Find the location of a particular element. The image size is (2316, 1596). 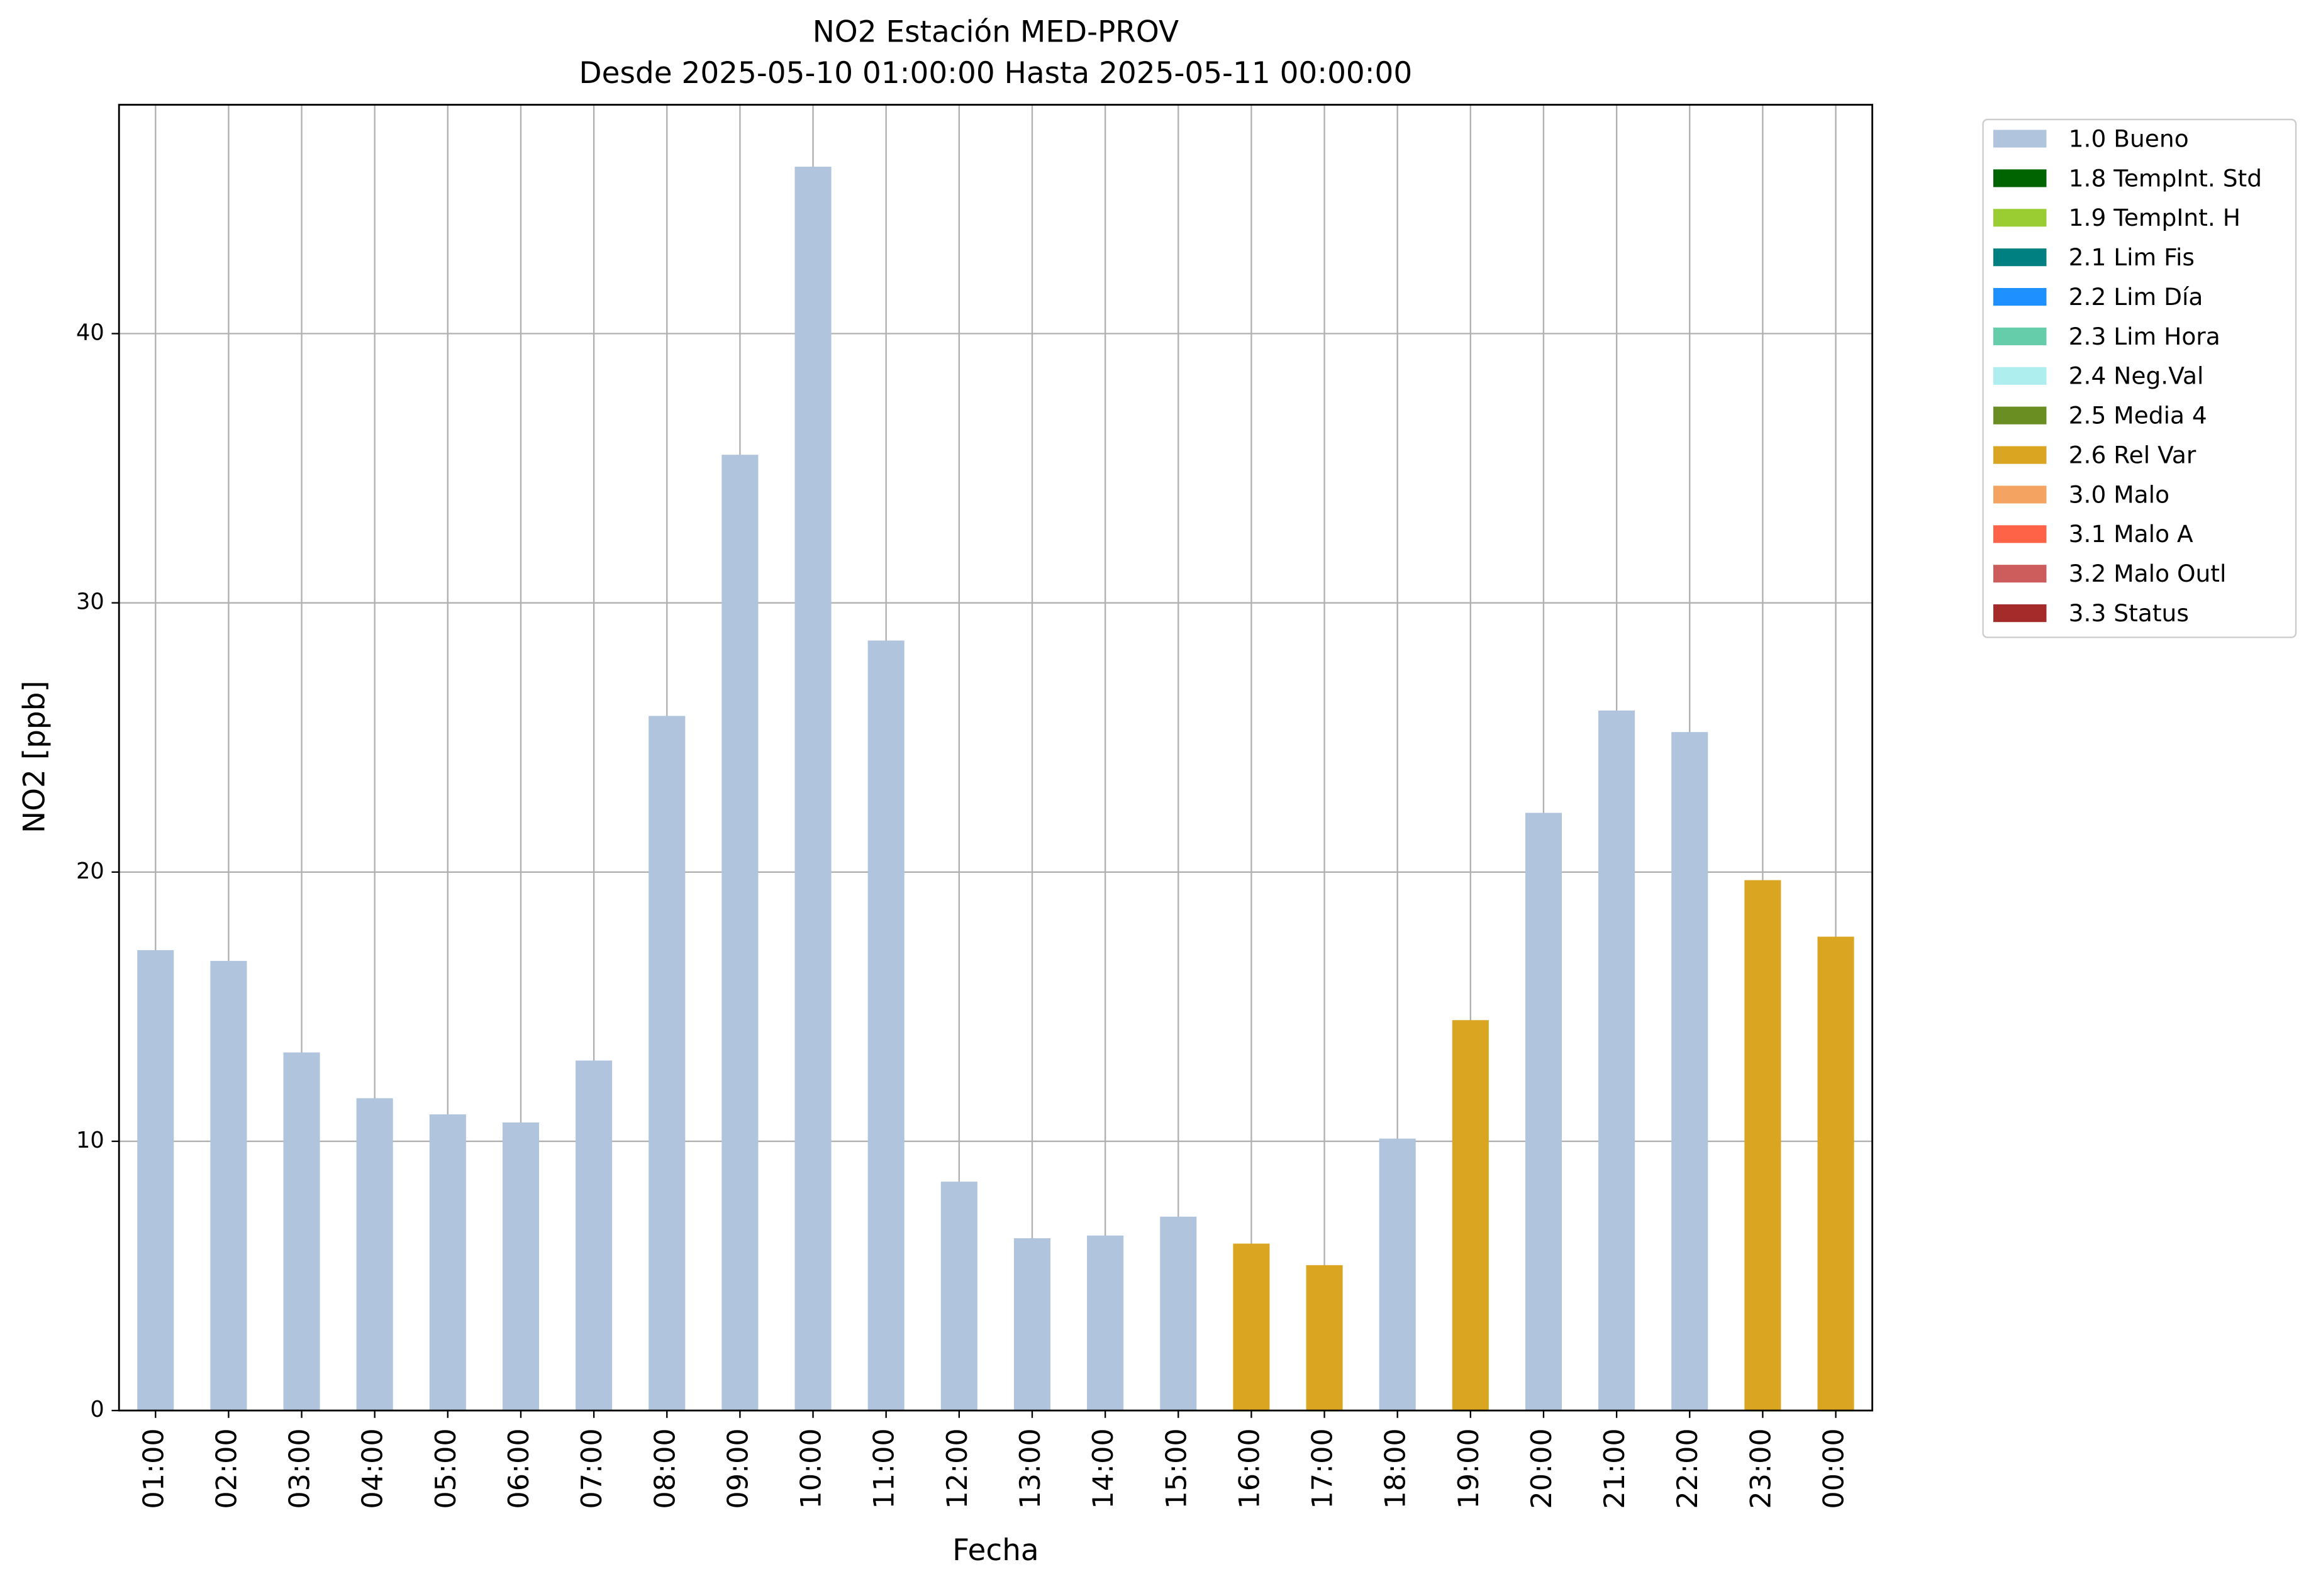

x-tick-label: 17:00 is located at coordinates (1322, 1468).